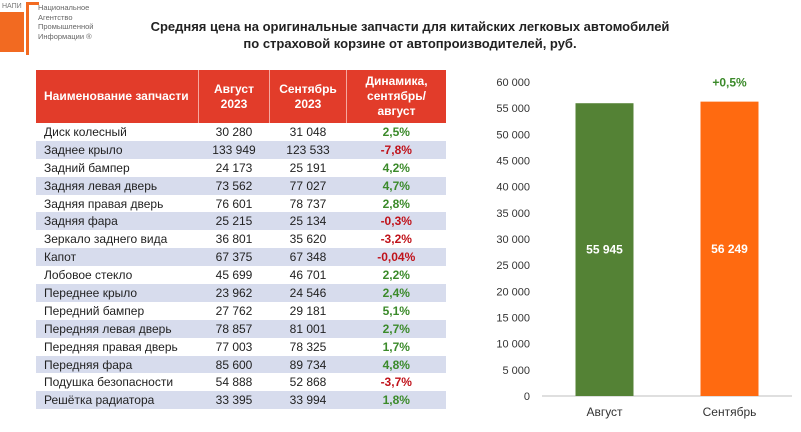  Describe the element at coordinates (396, 328) in the screenshot. I see `dynamics-cell: 2,7%` at that location.